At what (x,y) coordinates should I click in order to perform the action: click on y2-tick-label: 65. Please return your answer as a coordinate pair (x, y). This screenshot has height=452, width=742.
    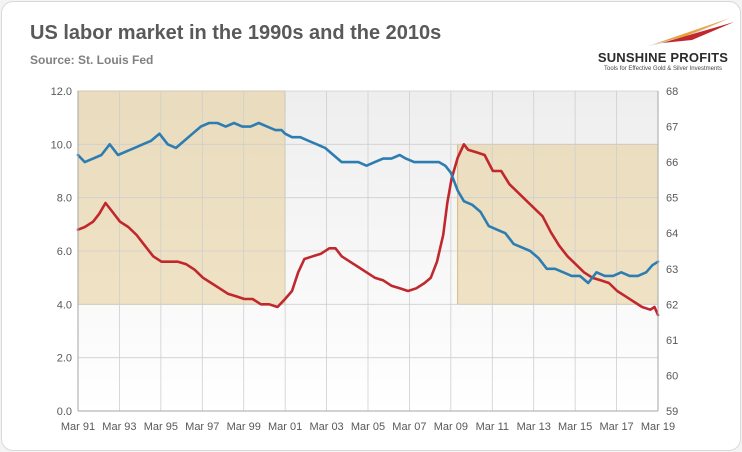
    Looking at the image, I should click on (672, 199).